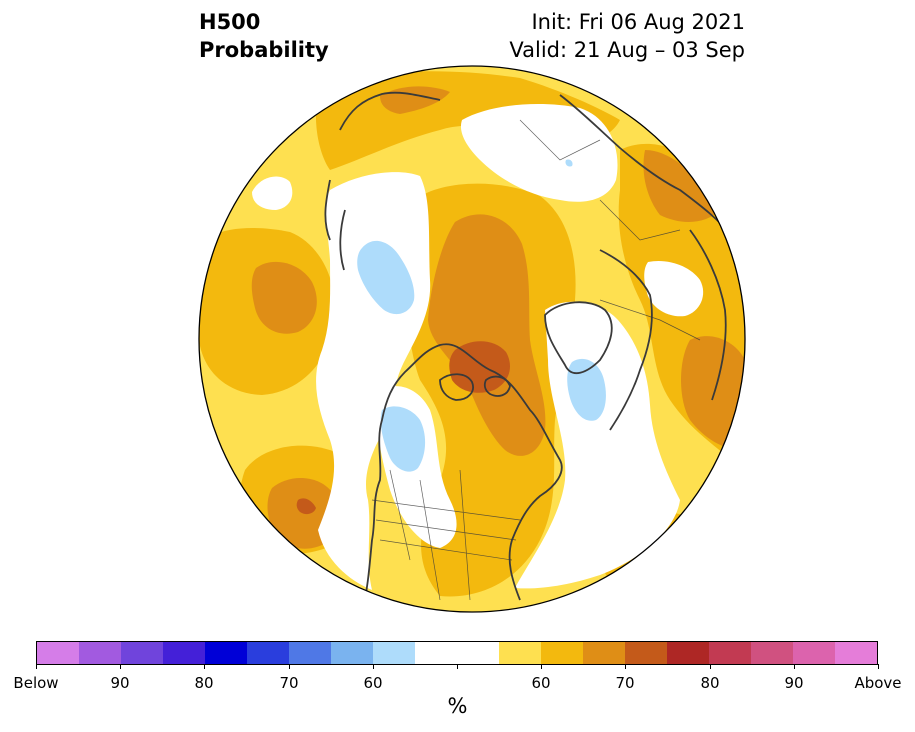 The height and width of the screenshot is (732, 915). Describe the element at coordinates (230, 22) in the screenshot. I see `title-variable: H500` at that location.